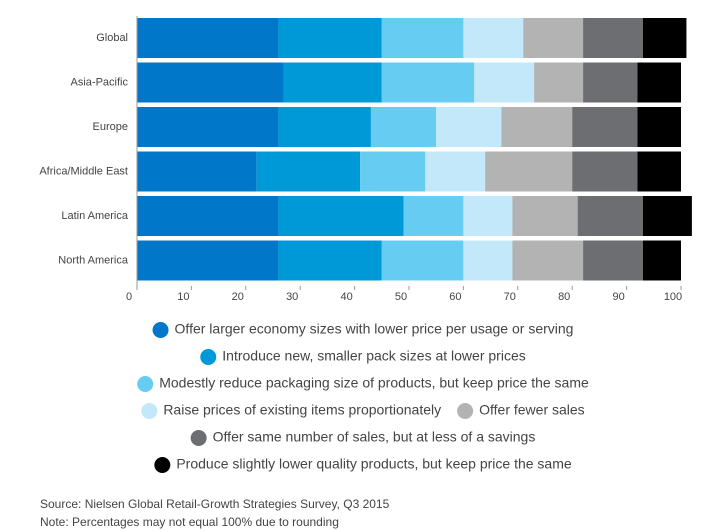 The image size is (716, 530). What do you see at coordinates (238, 297) in the screenshot?
I see `x-tick-label: 20` at bounding box center [238, 297].